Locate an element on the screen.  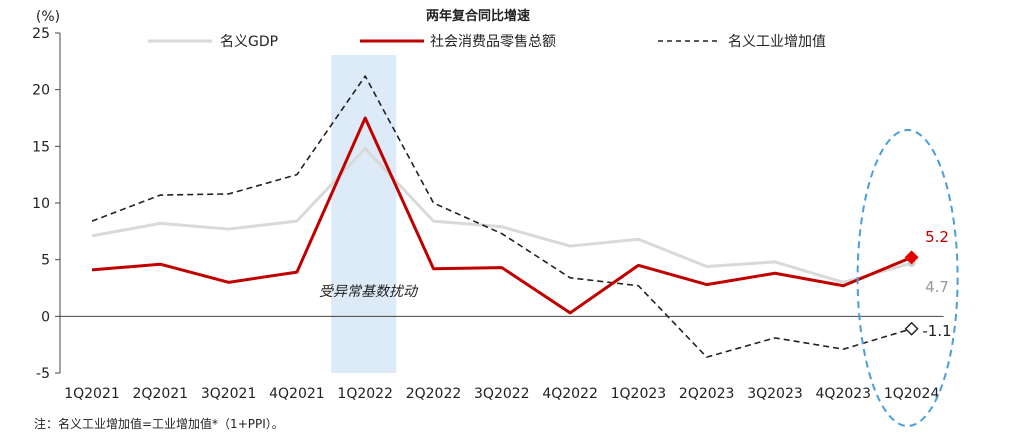
x-tick-label: 1Q2023 is located at coordinates (639, 394).